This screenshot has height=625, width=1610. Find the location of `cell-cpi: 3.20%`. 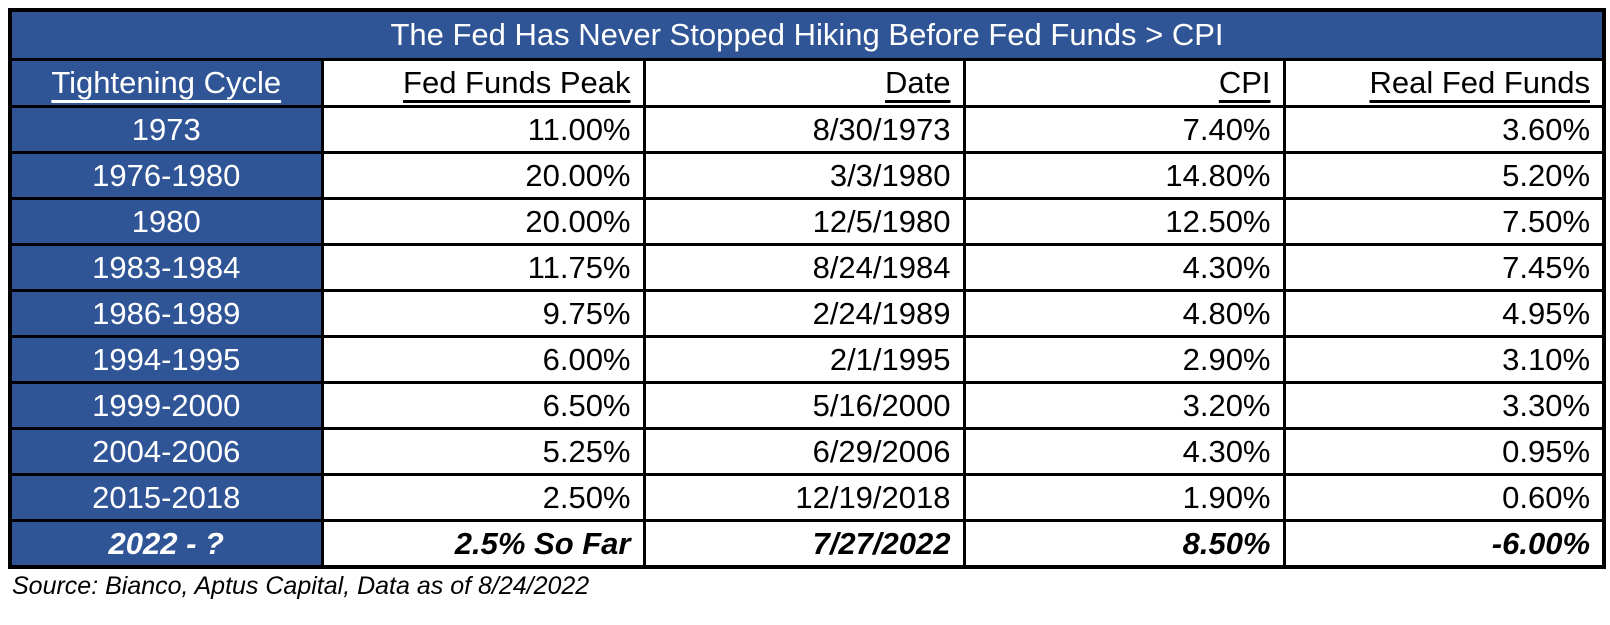

cell-cpi: 3.20% is located at coordinates (1124, 405).